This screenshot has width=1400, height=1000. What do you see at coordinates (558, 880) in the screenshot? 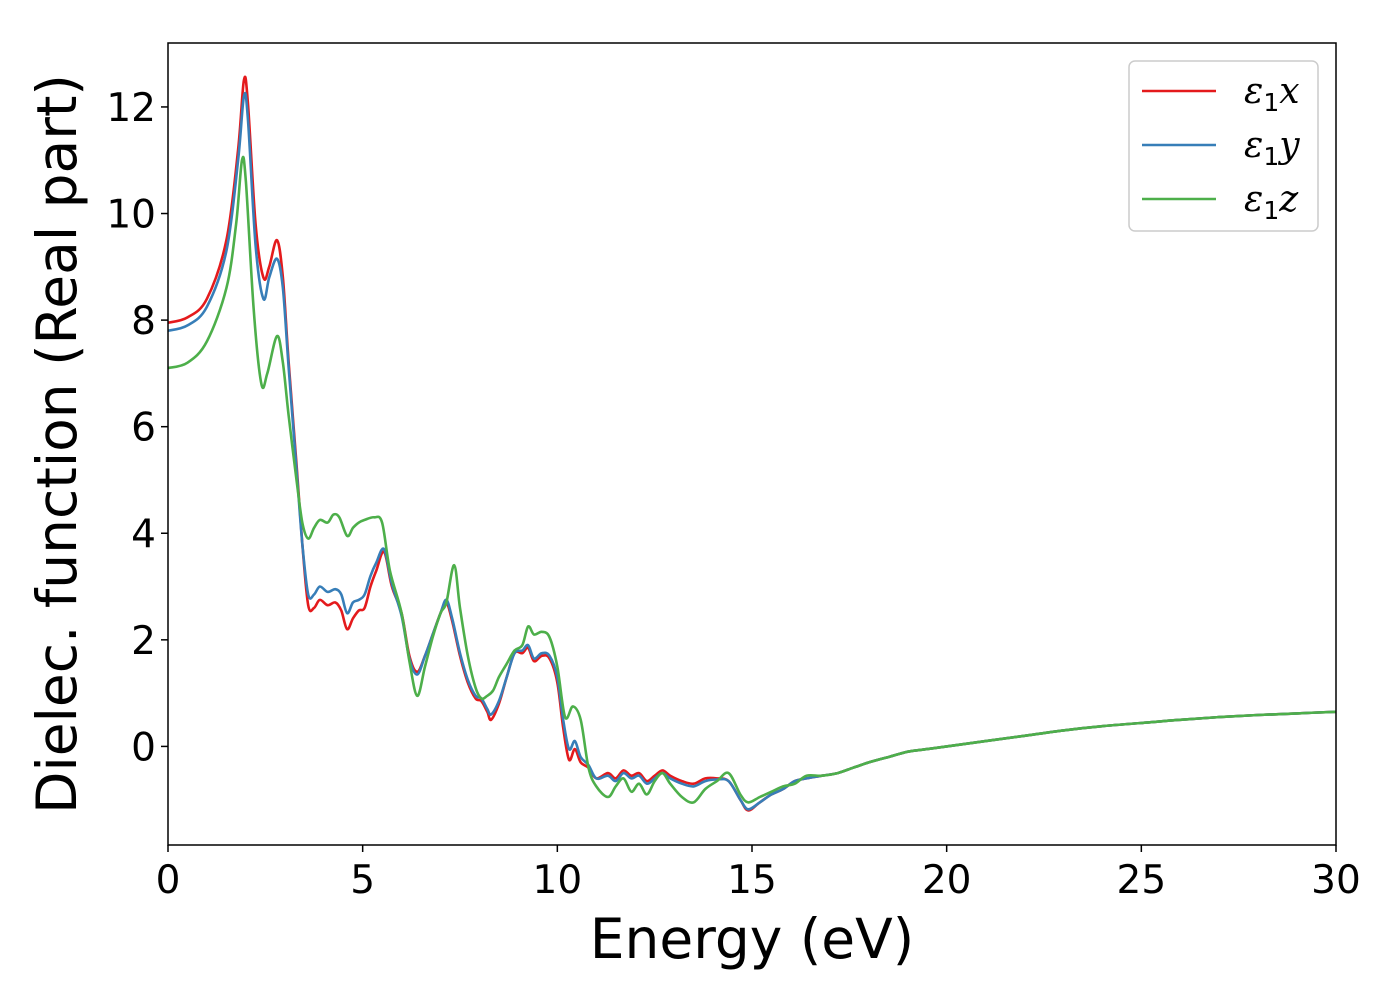
I see `x-tick-label: 10` at bounding box center [558, 880].